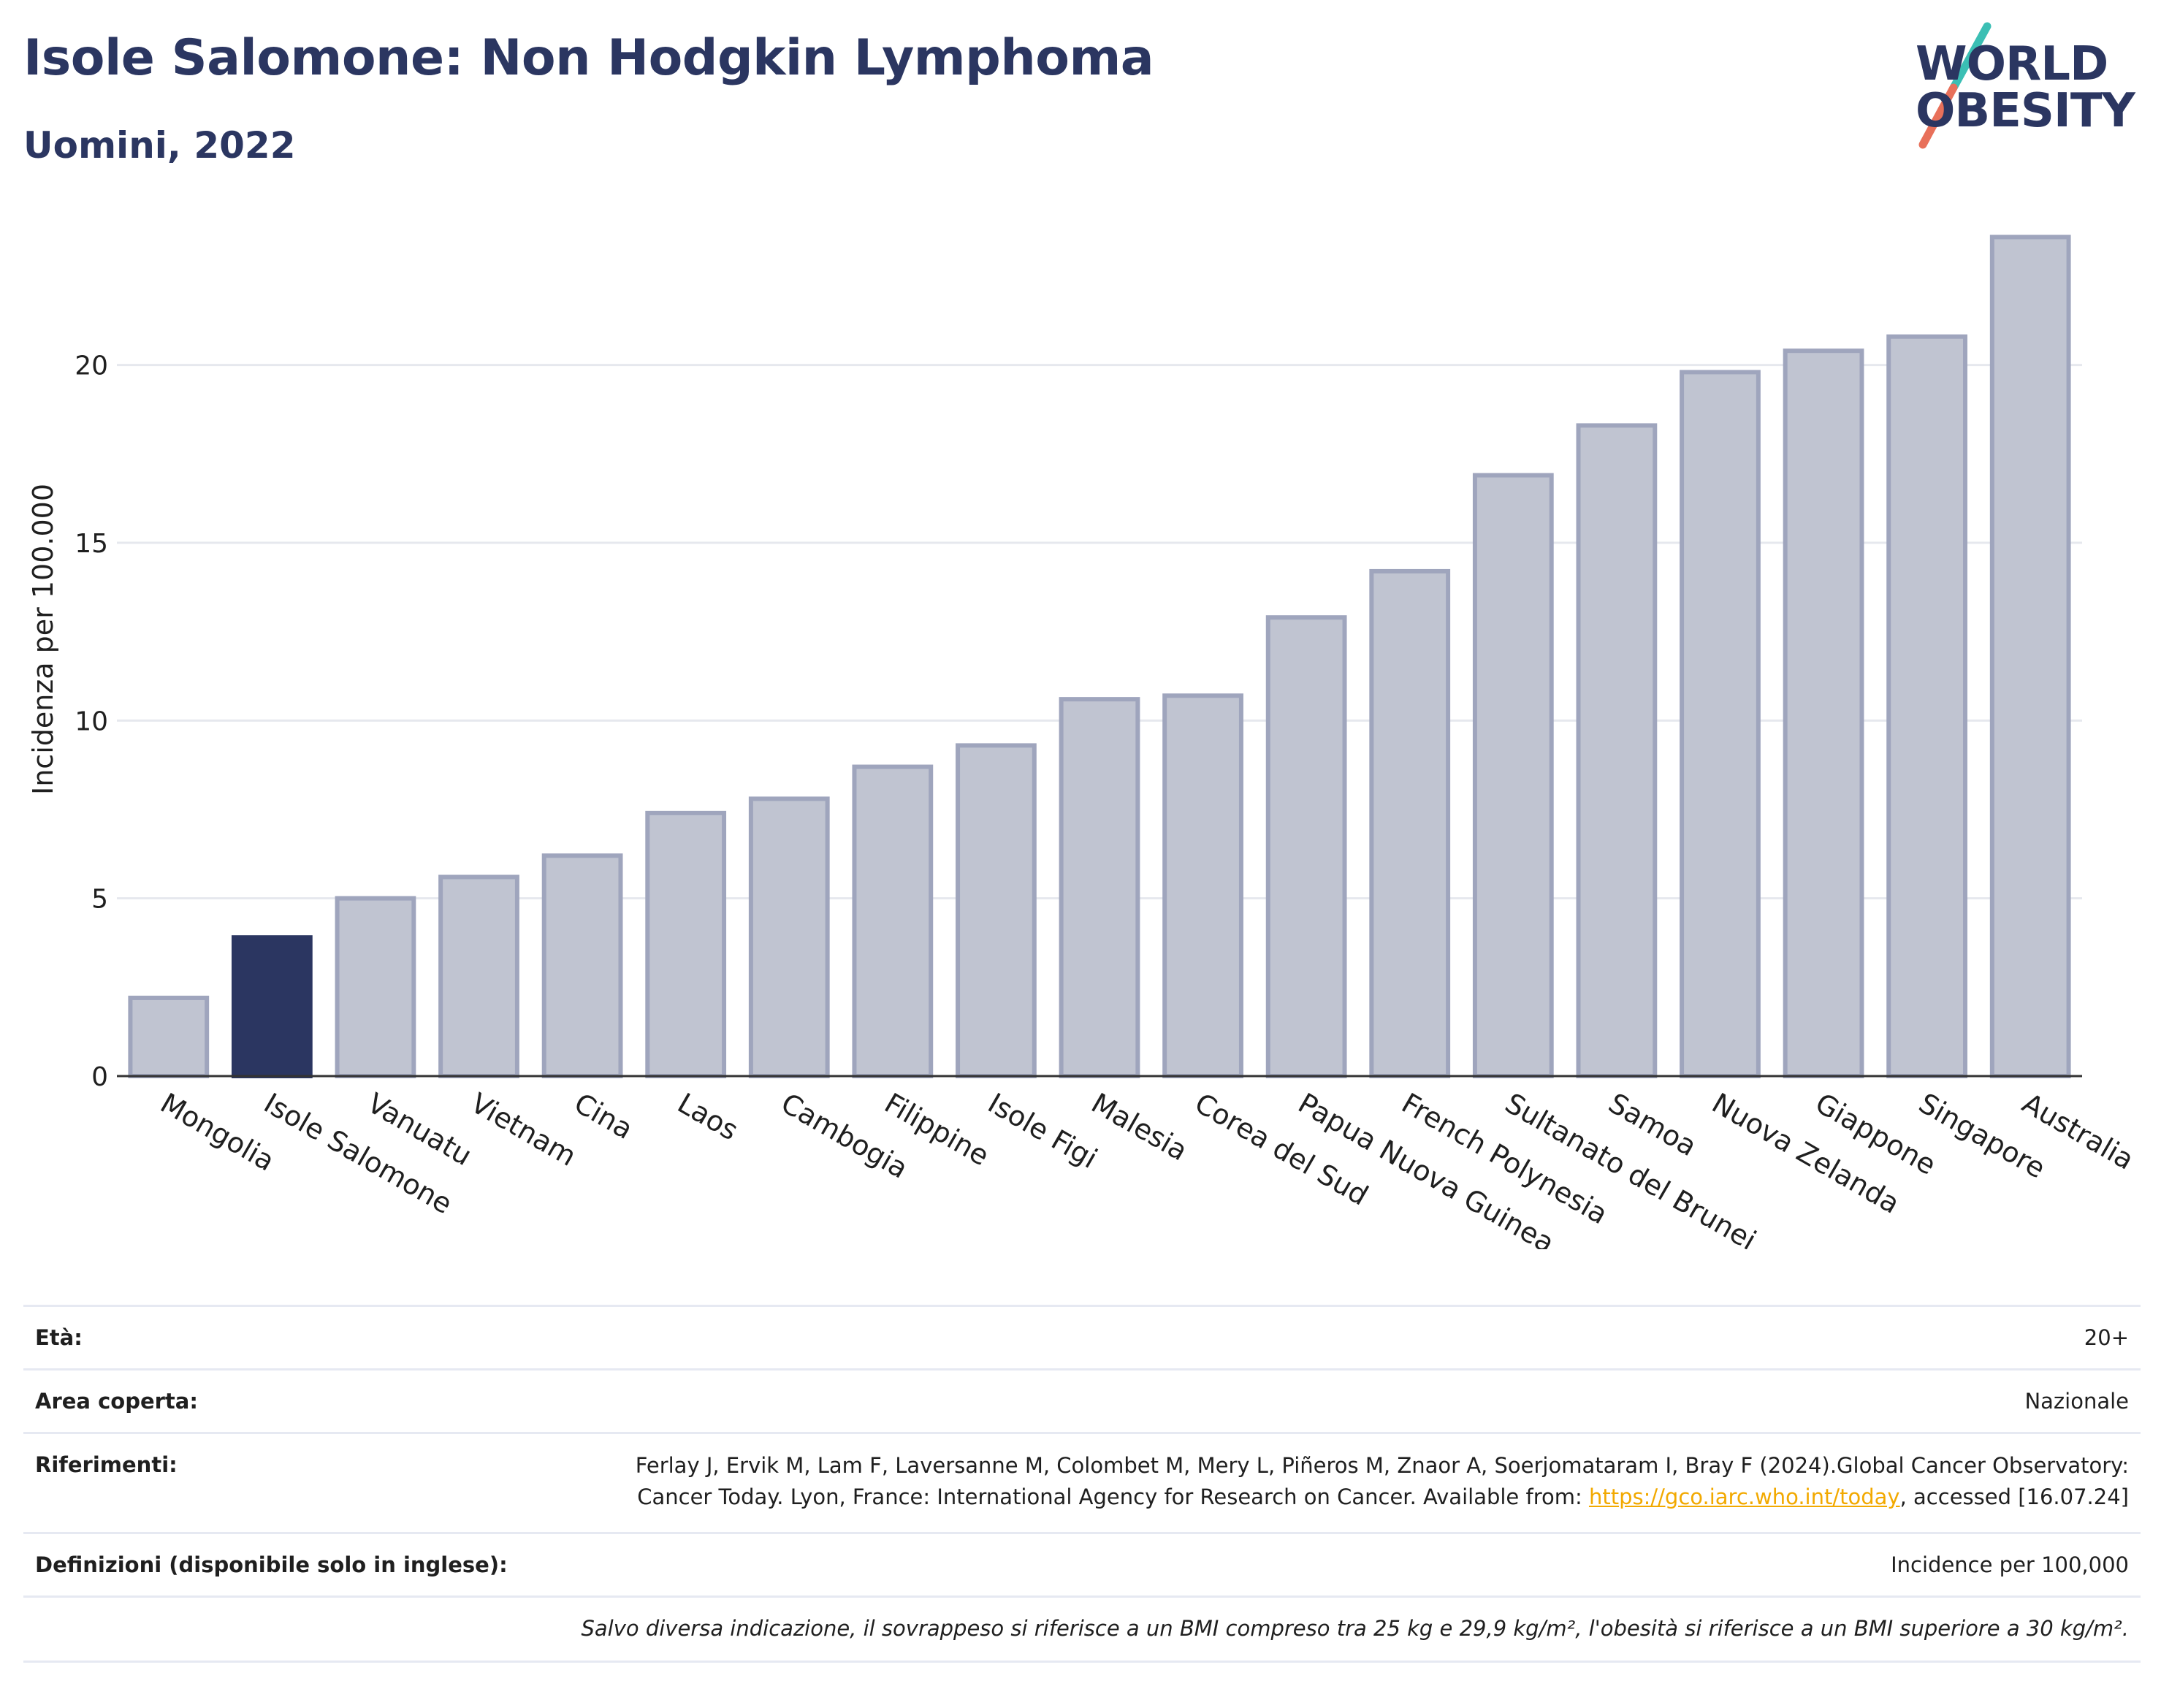 The image size is (2161, 1708). I want to click on world-obesity-slash-icon, so click(1955, 85).